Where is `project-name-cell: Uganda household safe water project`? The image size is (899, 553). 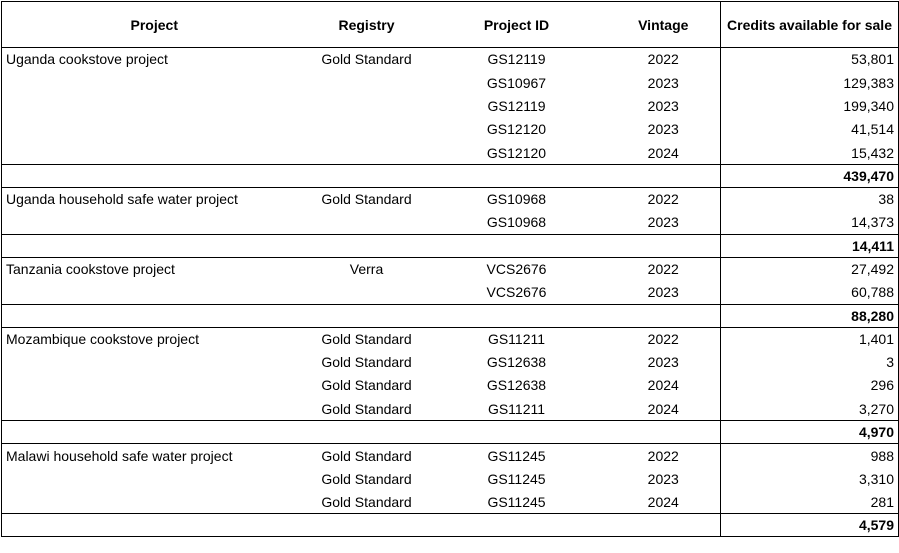
project-name-cell: Uganda household safe water project is located at coordinates (154, 199).